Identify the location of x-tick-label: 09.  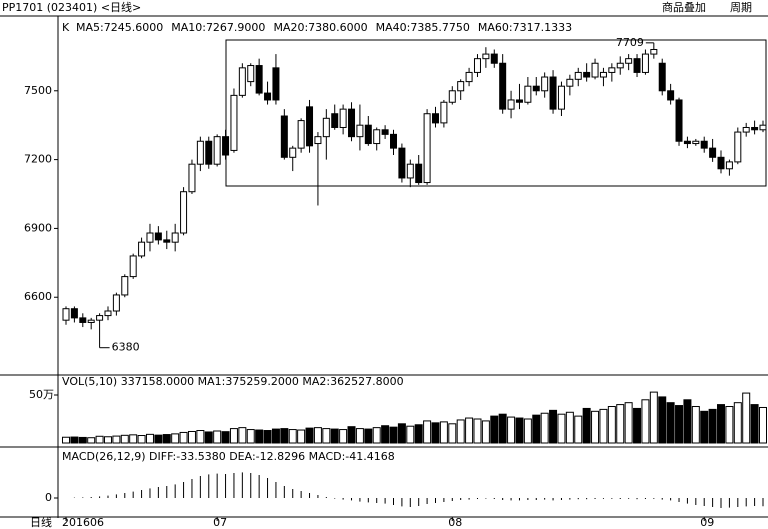
(707, 522).